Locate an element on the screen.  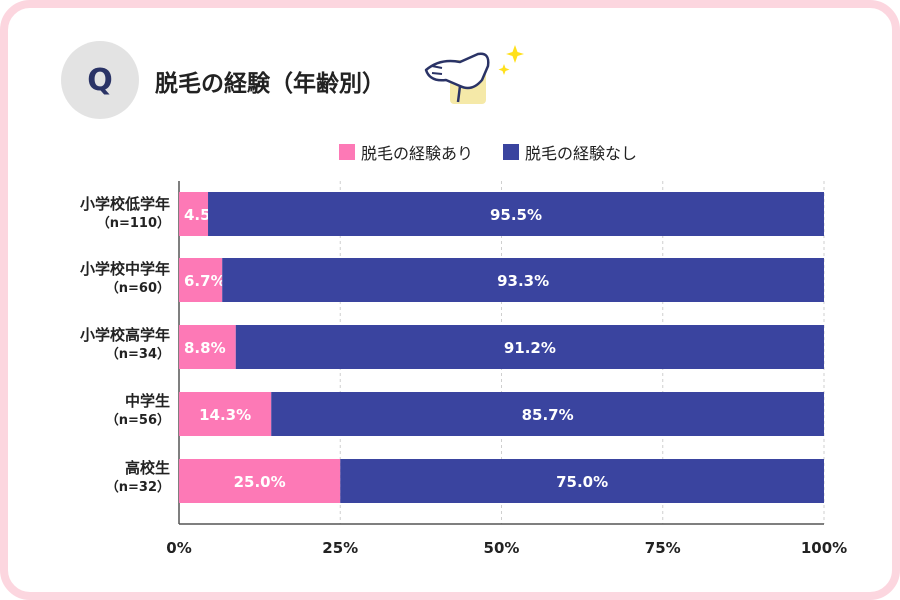
data-label-not-experienced: 85.7% is located at coordinates (548, 415).